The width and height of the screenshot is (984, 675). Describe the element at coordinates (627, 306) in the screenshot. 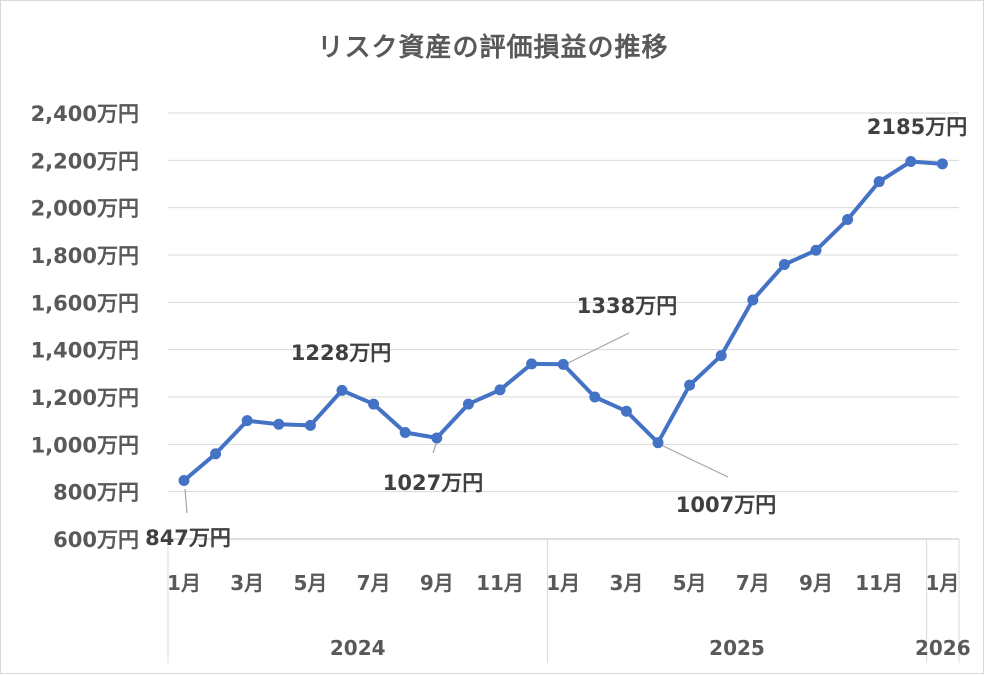

I see `data-label: 1338万円` at that location.